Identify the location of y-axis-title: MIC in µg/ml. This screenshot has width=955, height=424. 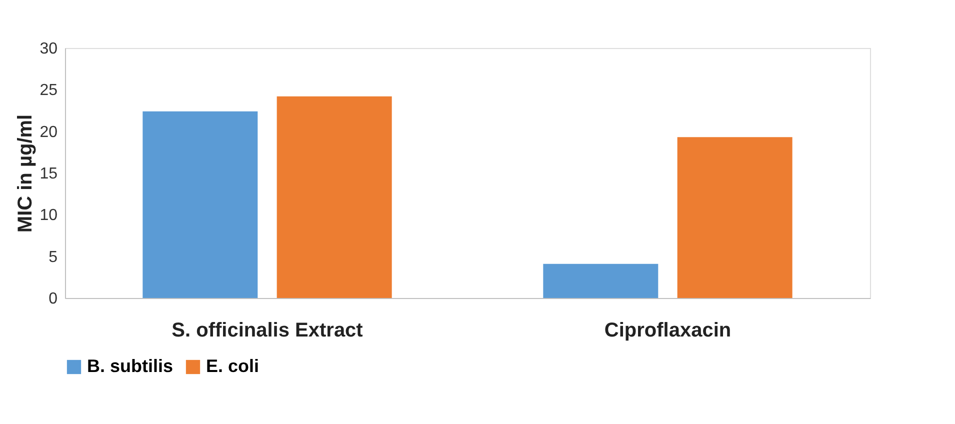
(25, 173).